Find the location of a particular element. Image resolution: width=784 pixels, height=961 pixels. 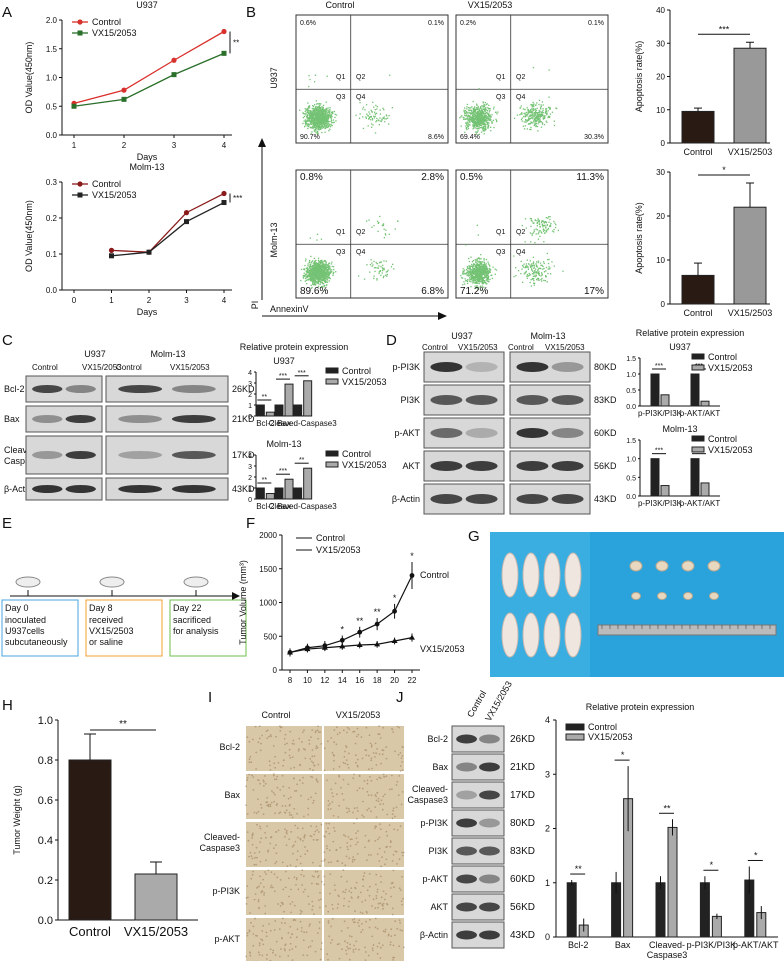

flow-plot-3-lr: 17% is located at coordinates (594, 291).